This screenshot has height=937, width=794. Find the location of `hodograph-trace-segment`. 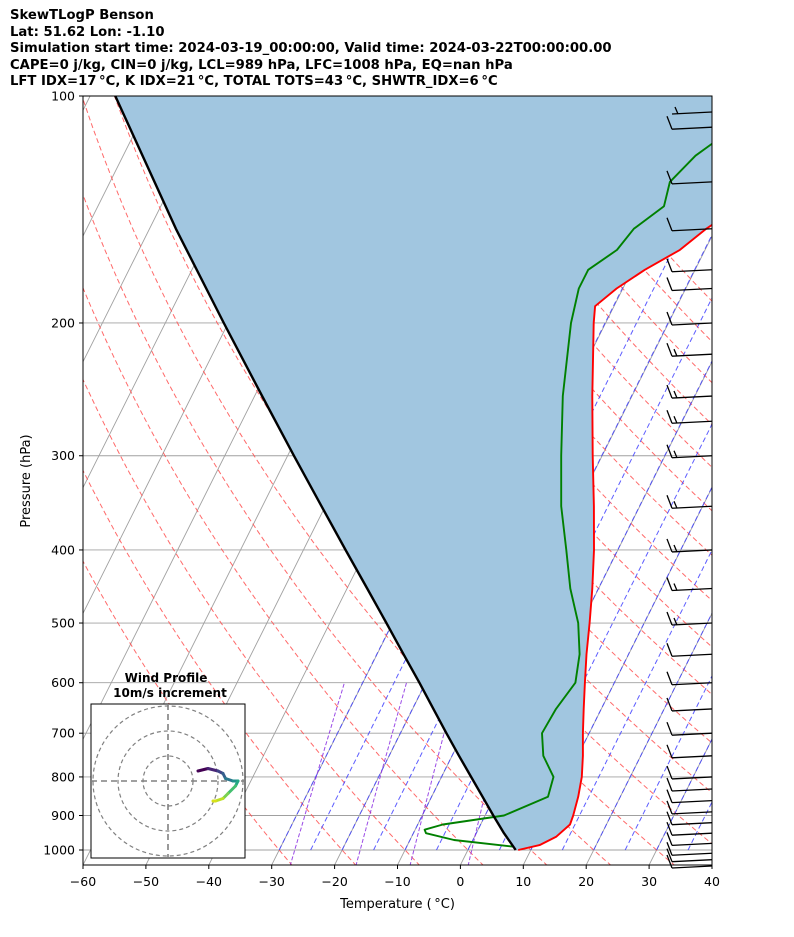

hodograph-trace-segment is located at coordinates (203, 770).